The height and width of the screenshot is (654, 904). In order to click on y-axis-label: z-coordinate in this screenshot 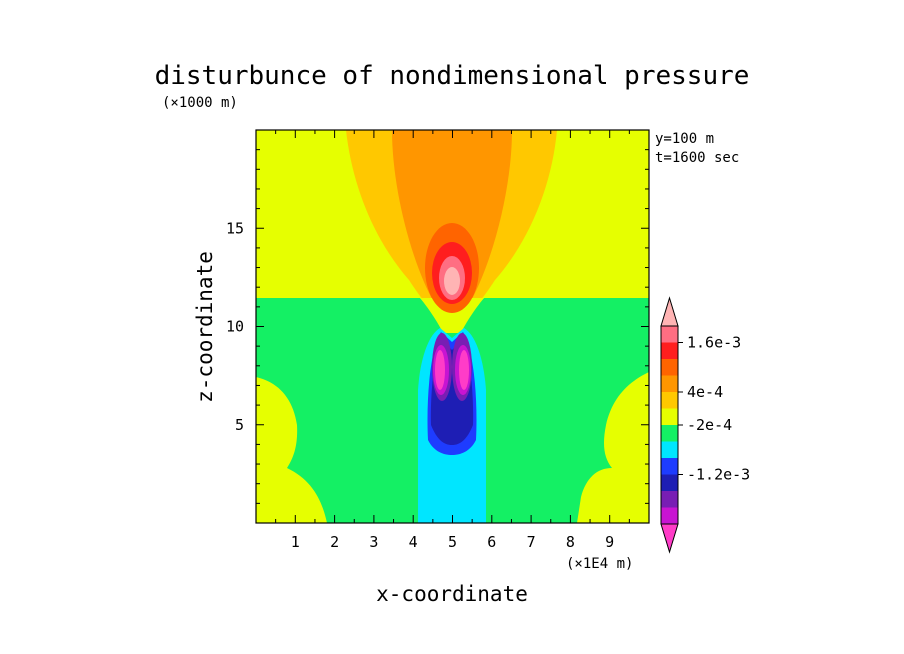, I will do `click(205, 327)`.